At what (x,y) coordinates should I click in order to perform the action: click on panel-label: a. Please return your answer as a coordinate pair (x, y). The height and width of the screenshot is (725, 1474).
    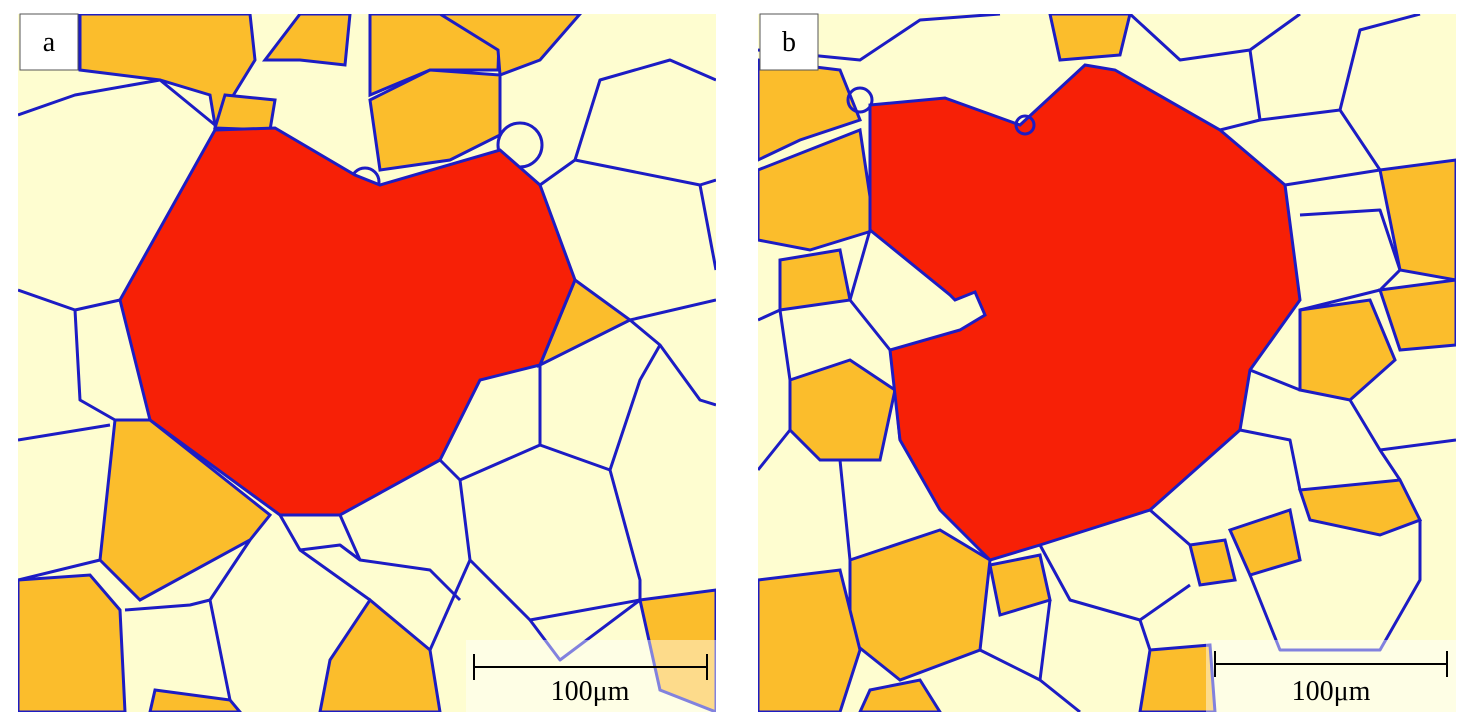
    Looking at the image, I should click on (49, 42).